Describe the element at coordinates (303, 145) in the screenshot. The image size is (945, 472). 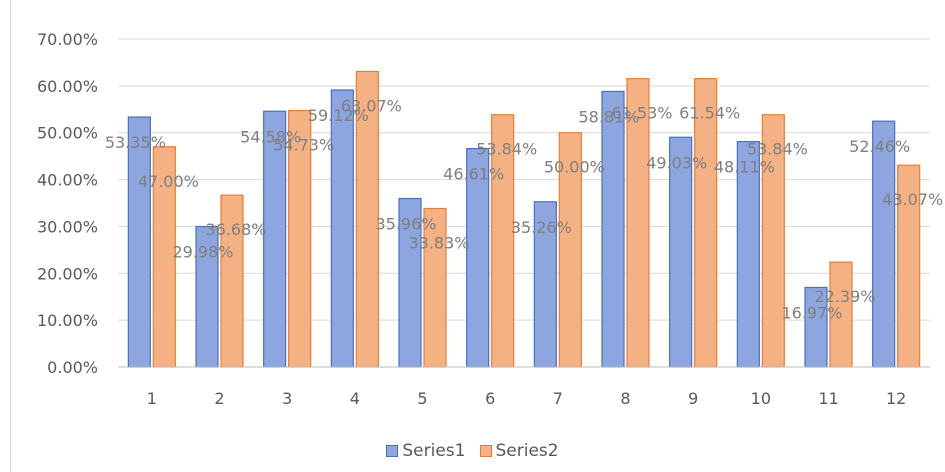
I see `data-label-series2: 54.73%` at that location.